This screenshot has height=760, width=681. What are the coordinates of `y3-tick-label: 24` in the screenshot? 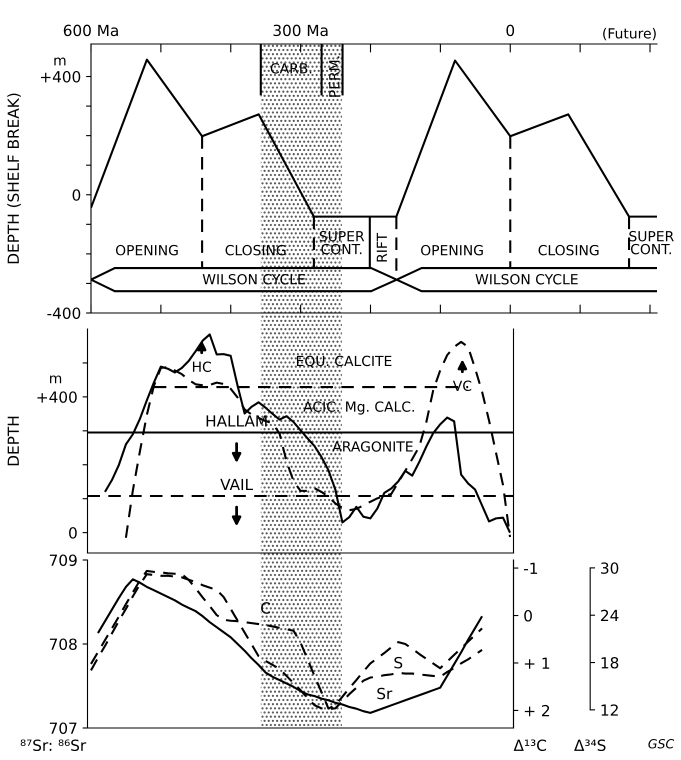 It's located at (609, 616).